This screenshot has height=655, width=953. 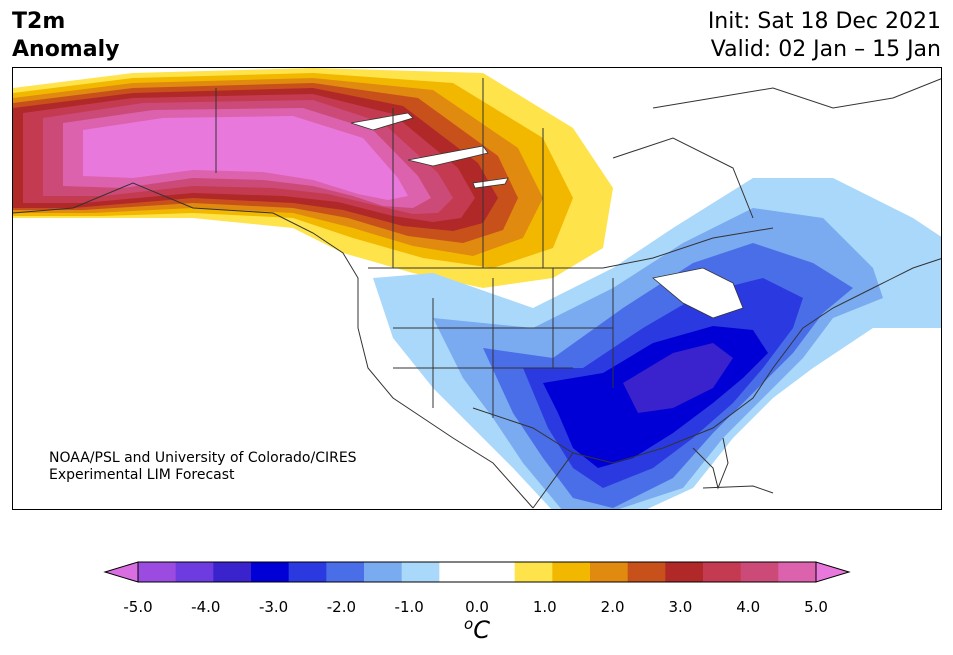 What do you see at coordinates (206, 607) in the screenshot?
I see `colorbar-tick-label: -4.0` at bounding box center [206, 607].